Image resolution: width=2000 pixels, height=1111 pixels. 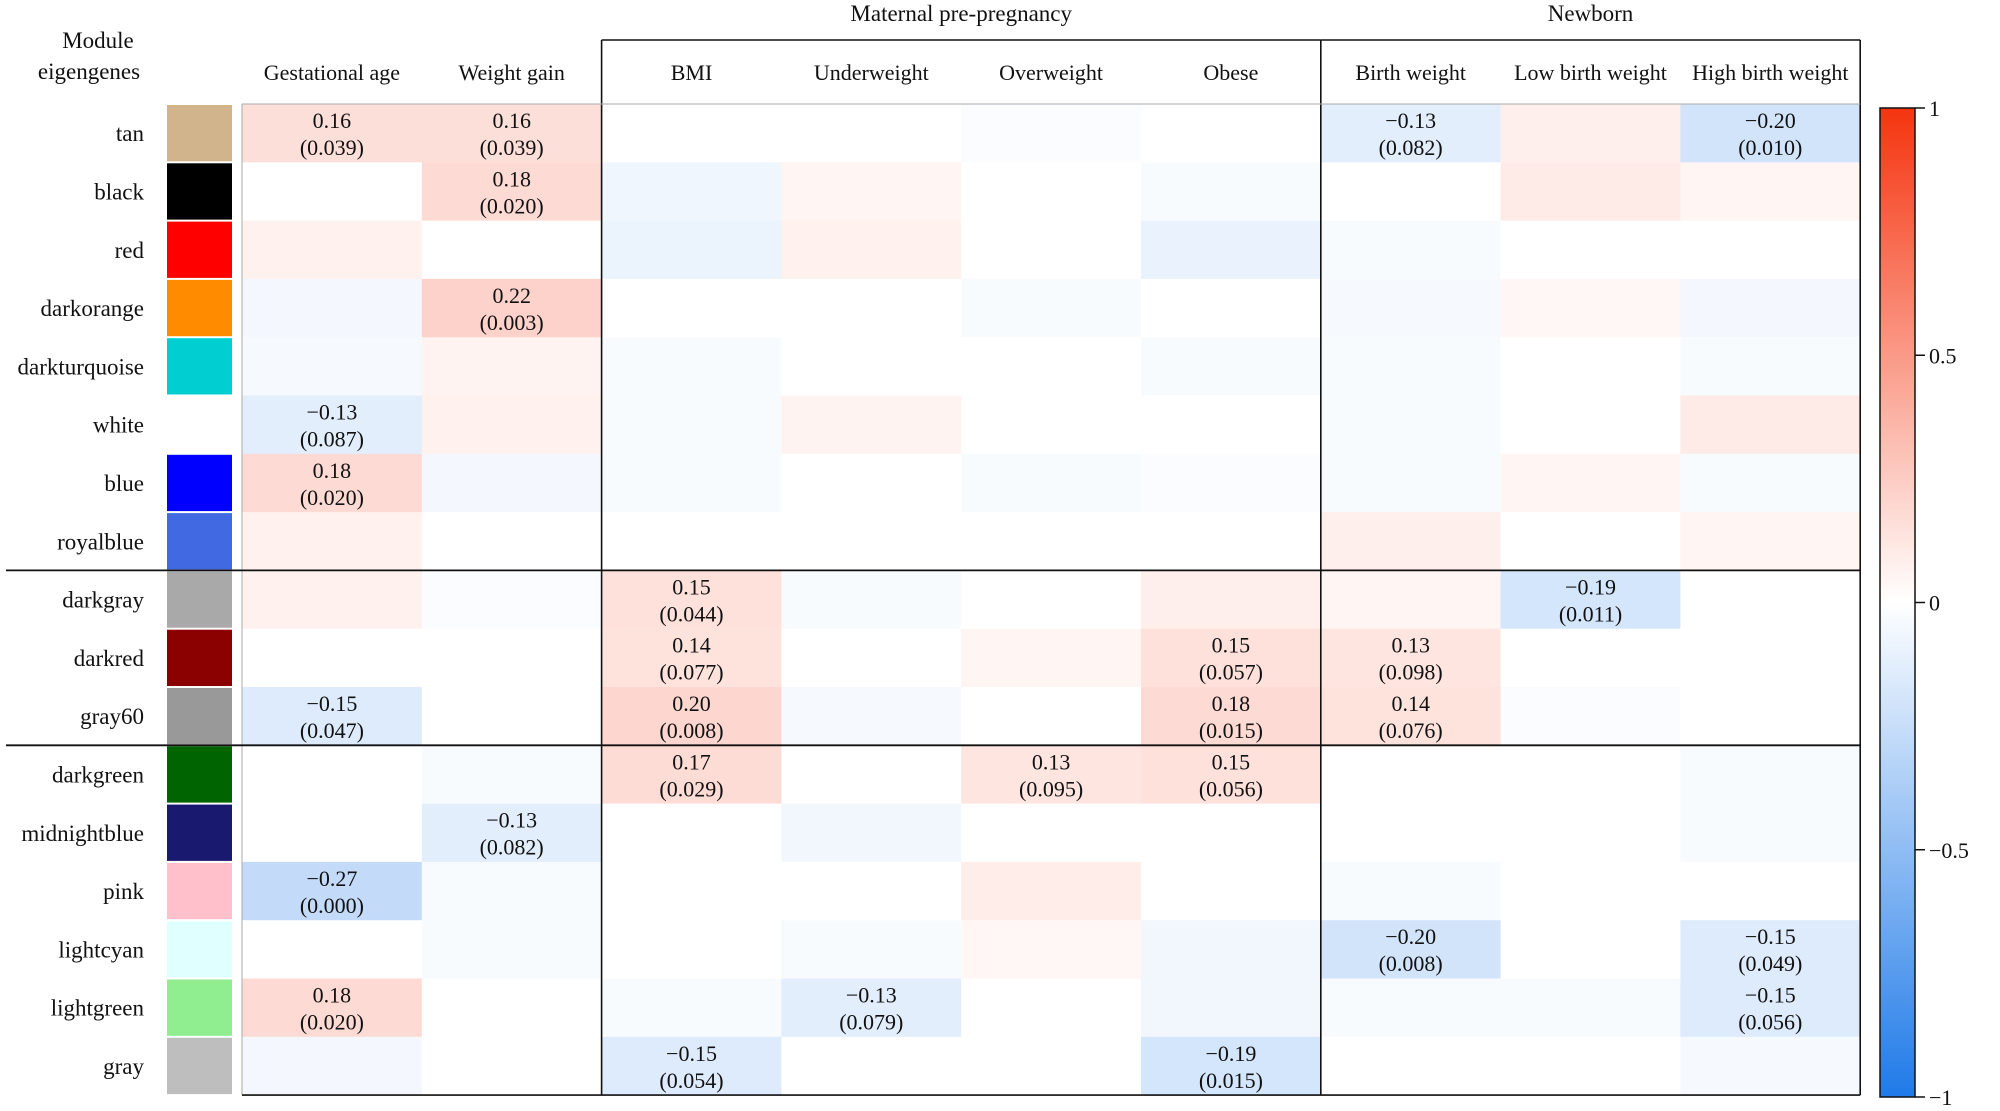 What do you see at coordinates (1231, 1080) in the screenshot?
I see `cell-pvalue: (0.015)` at bounding box center [1231, 1080].